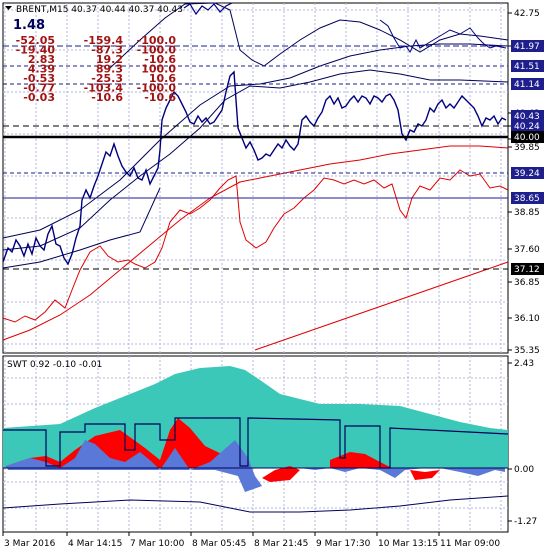 Image resolution: width=550 pixels, height=554 pixels. I want to click on price-tag-label: 41.97, so click(527, 47).